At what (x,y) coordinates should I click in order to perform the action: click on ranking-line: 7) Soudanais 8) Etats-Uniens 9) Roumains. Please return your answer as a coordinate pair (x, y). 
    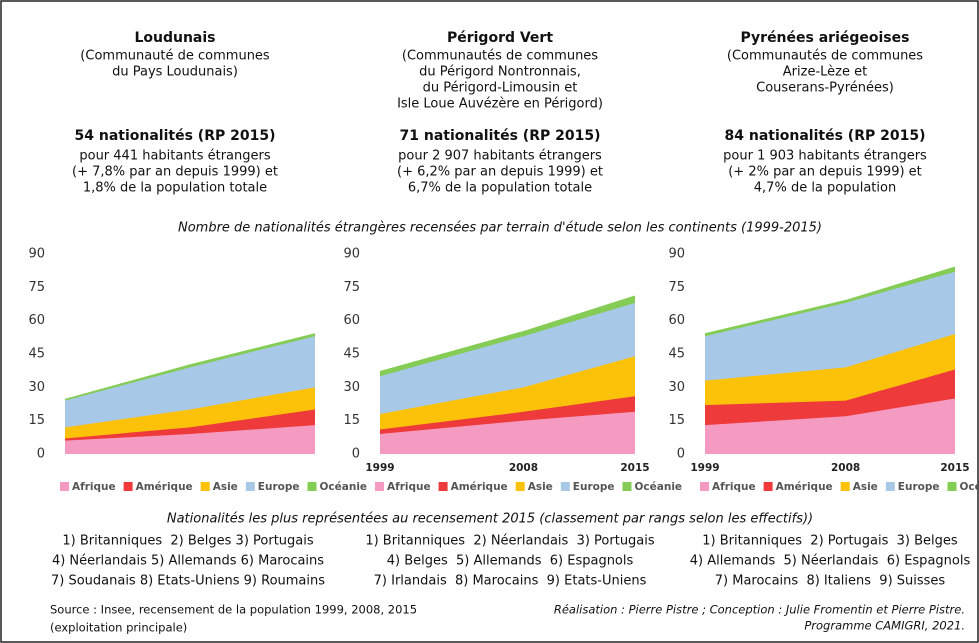
    Looking at the image, I should click on (188, 581).